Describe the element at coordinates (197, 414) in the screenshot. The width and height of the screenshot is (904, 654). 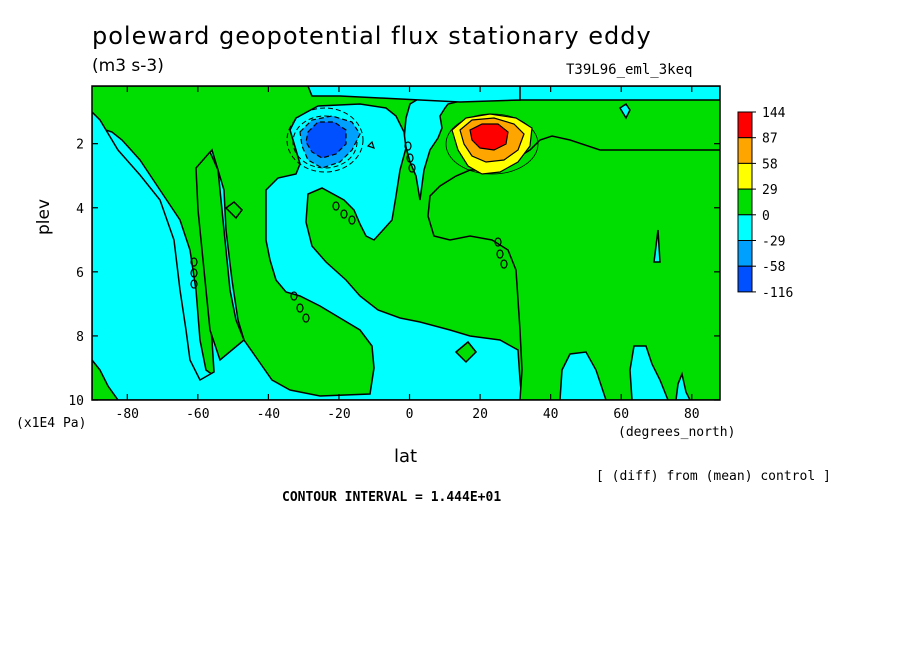
I see `x-tick-label: -60` at that location.